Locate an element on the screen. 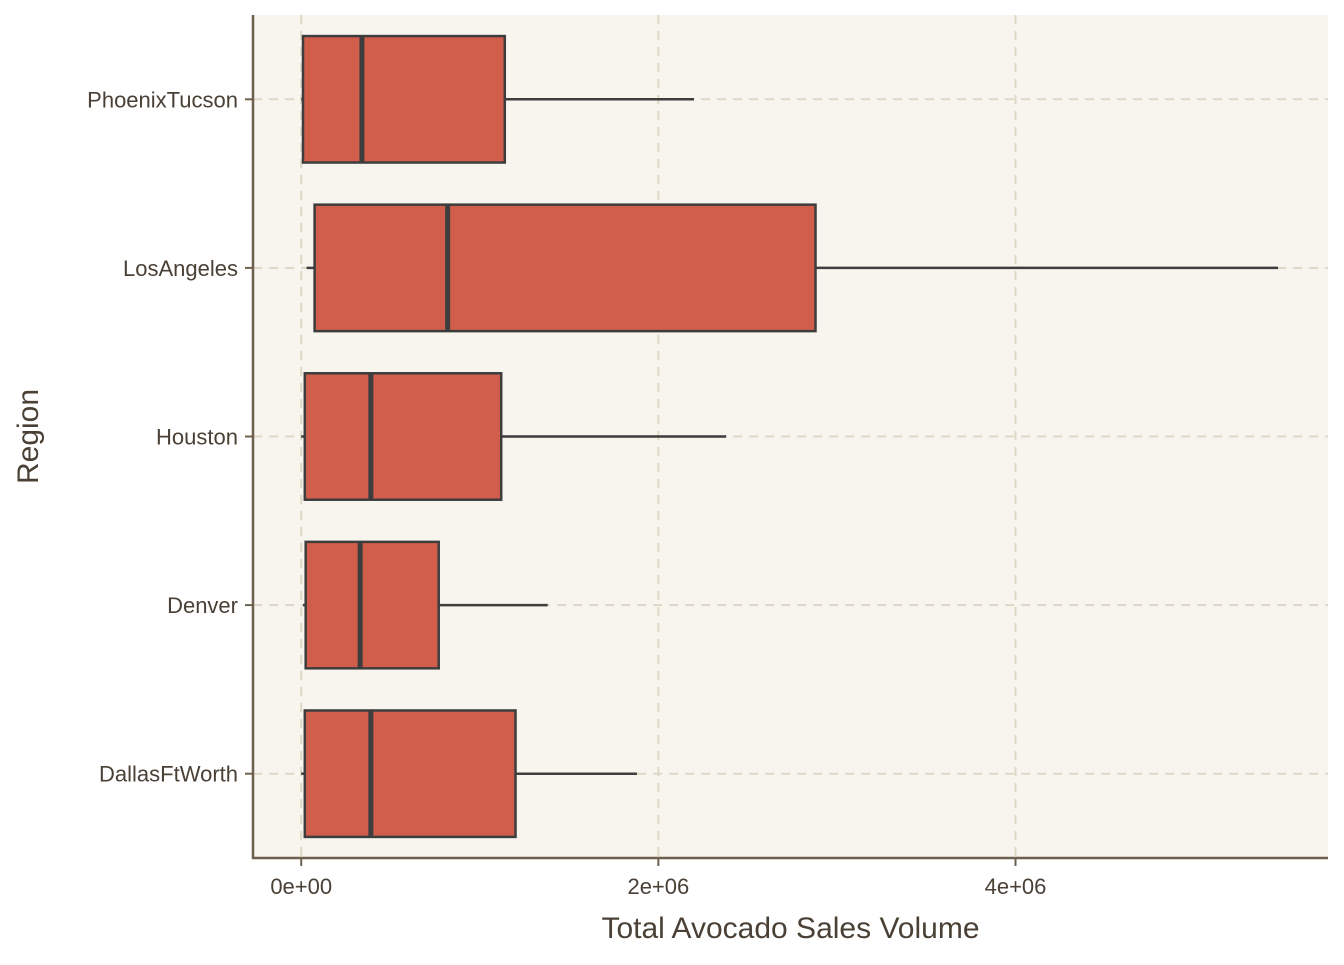 Image resolution: width=1344 pixels, height=965 pixels. y-tick-label: Denver is located at coordinates (202, 605).